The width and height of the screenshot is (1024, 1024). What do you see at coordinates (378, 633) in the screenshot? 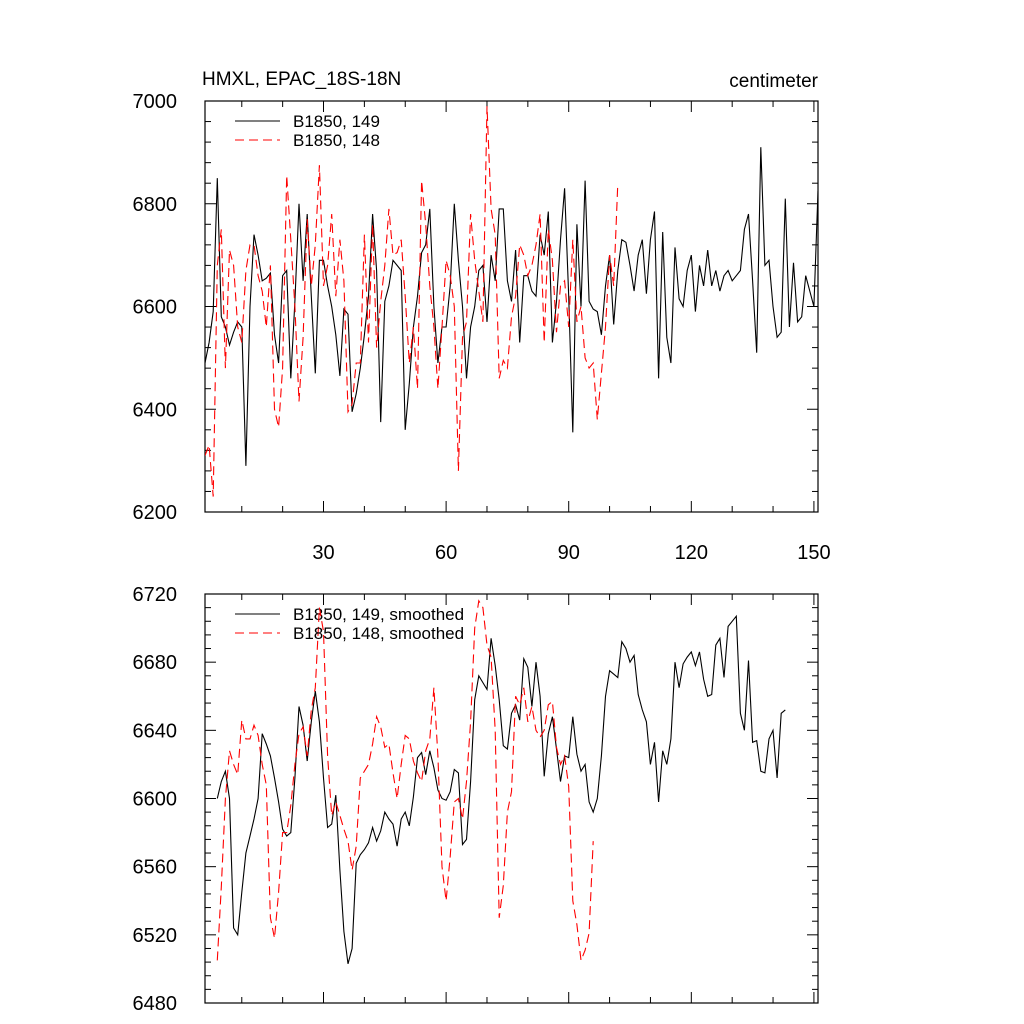
I see `legend-label: B1850, 148, smoothed` at bounding box center [378, 633].